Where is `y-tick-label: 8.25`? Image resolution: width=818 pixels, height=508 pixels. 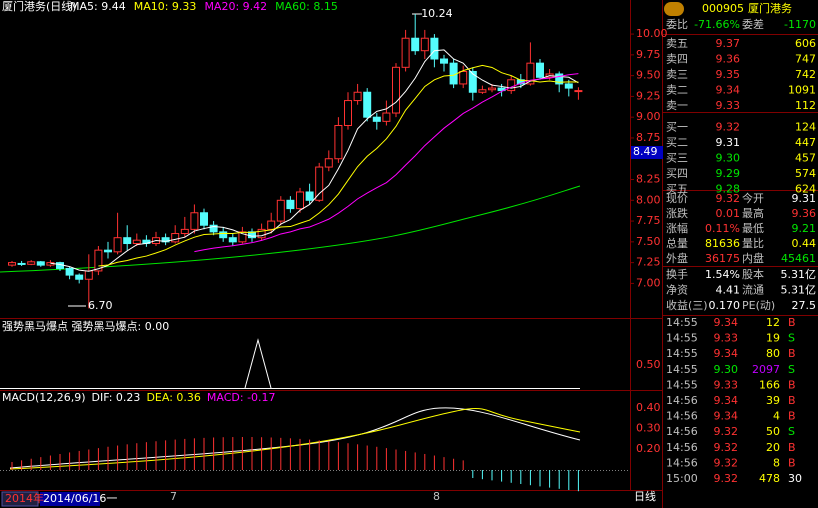
y-tick-label: 8.25 is located at coordinates (648, 179).